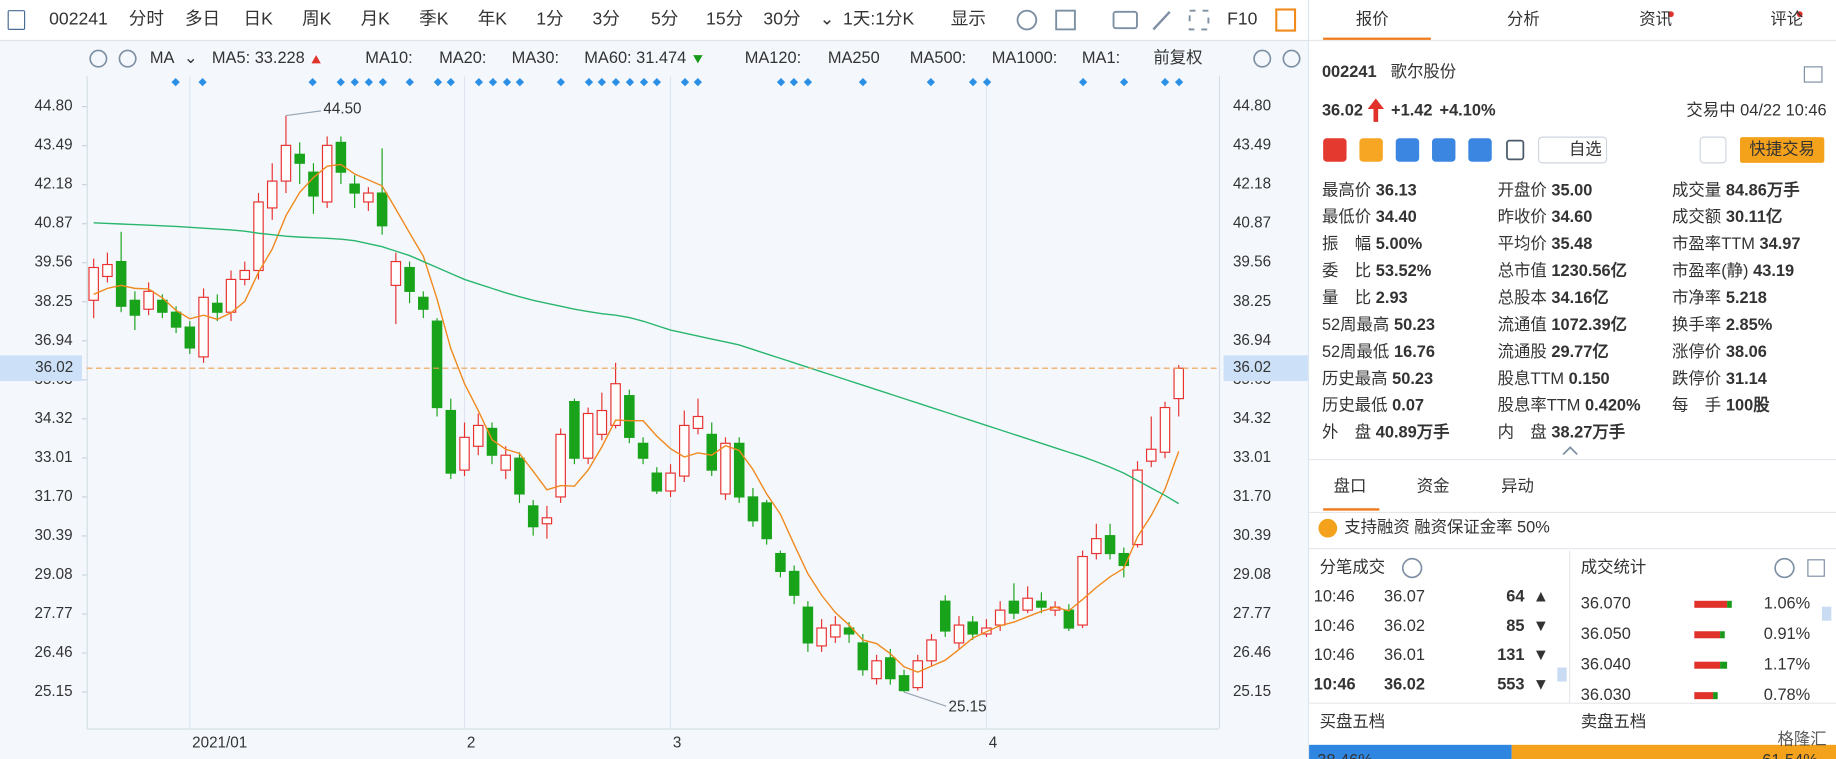 This screenshot has width=1836, height=759. I want to click on period-tab: 多日, so click(202, 19).